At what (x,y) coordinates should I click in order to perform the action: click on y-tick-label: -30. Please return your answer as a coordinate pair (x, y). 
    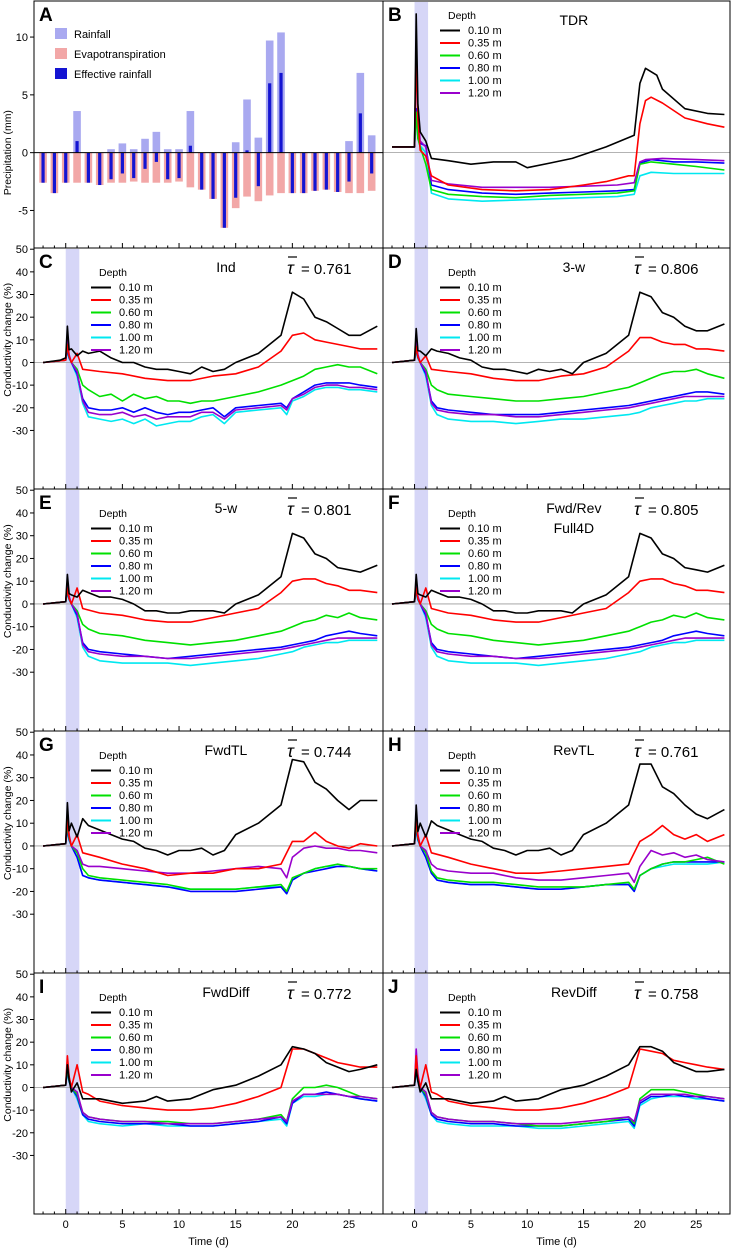
    Looking at the image, I should click on (20, 431).